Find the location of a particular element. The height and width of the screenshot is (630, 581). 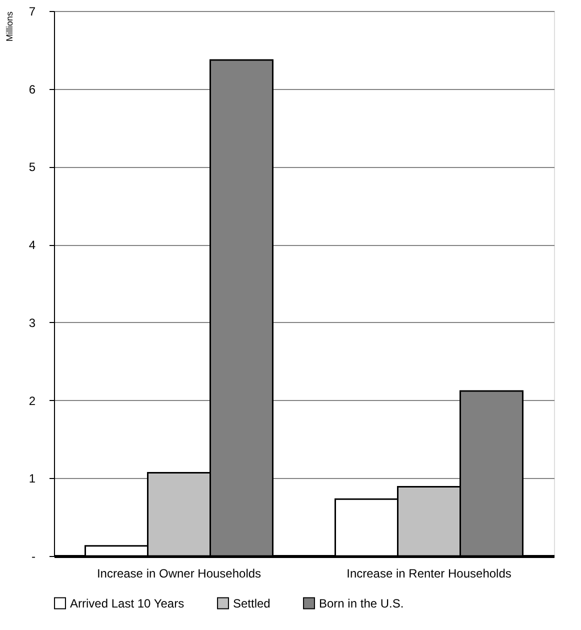

legend-label: Born in the U.S. is located at coordinates (361, 603).